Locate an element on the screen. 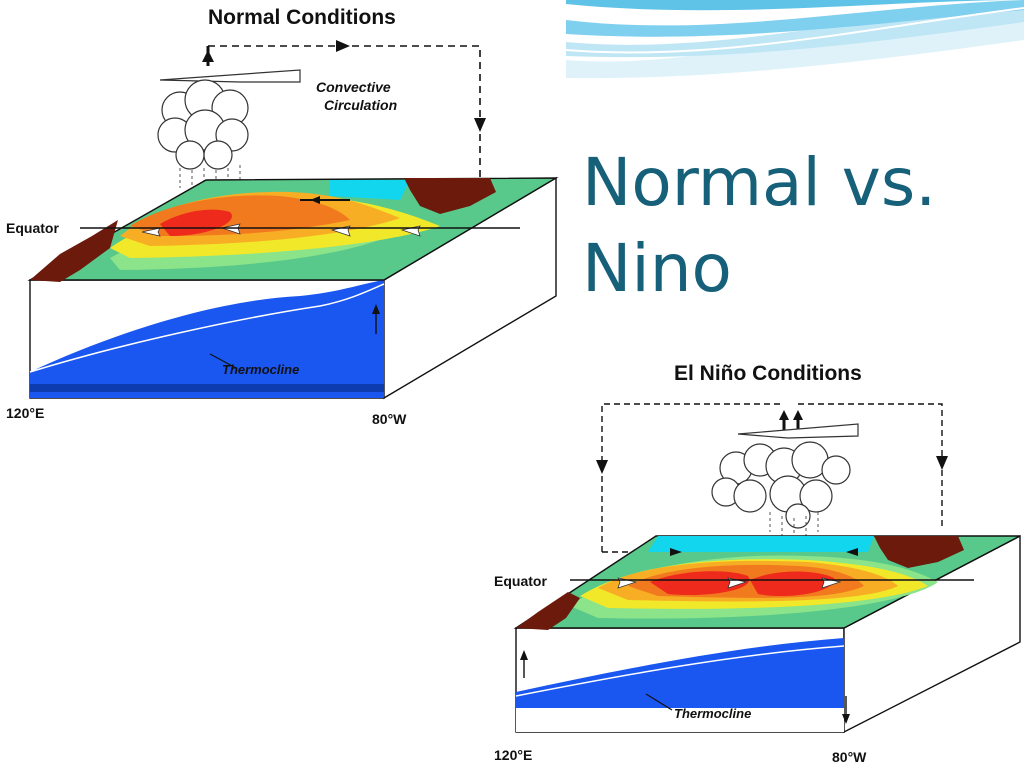 The width and height of the screenshot is (1024, 768). normal-heading: Normal Conditions is located at coordinates (302, 17).